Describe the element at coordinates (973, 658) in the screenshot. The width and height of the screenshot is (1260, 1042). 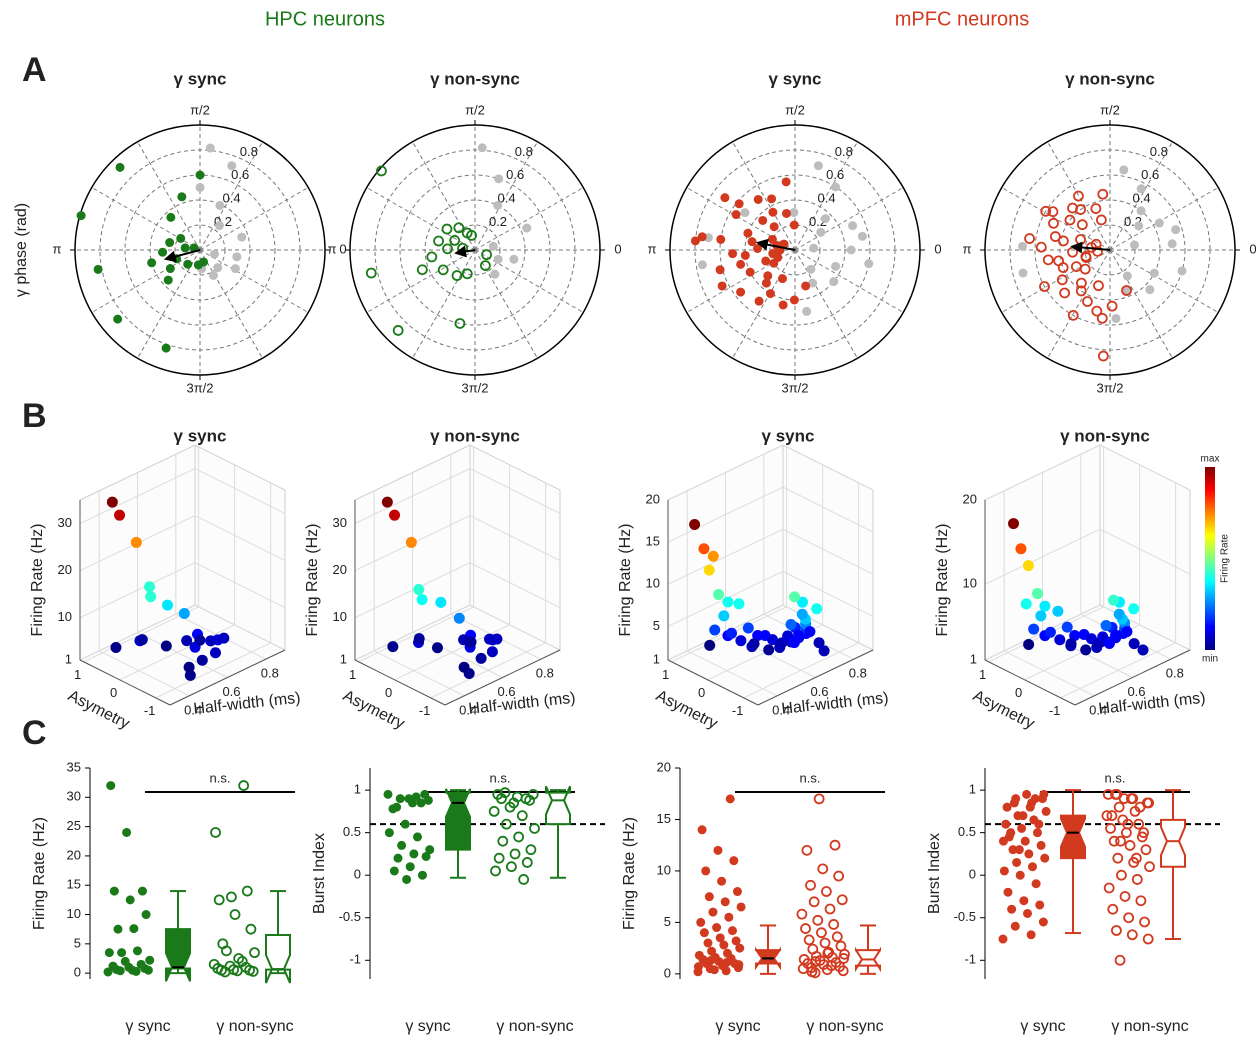
I see `z-tick-label: 1` at that location.